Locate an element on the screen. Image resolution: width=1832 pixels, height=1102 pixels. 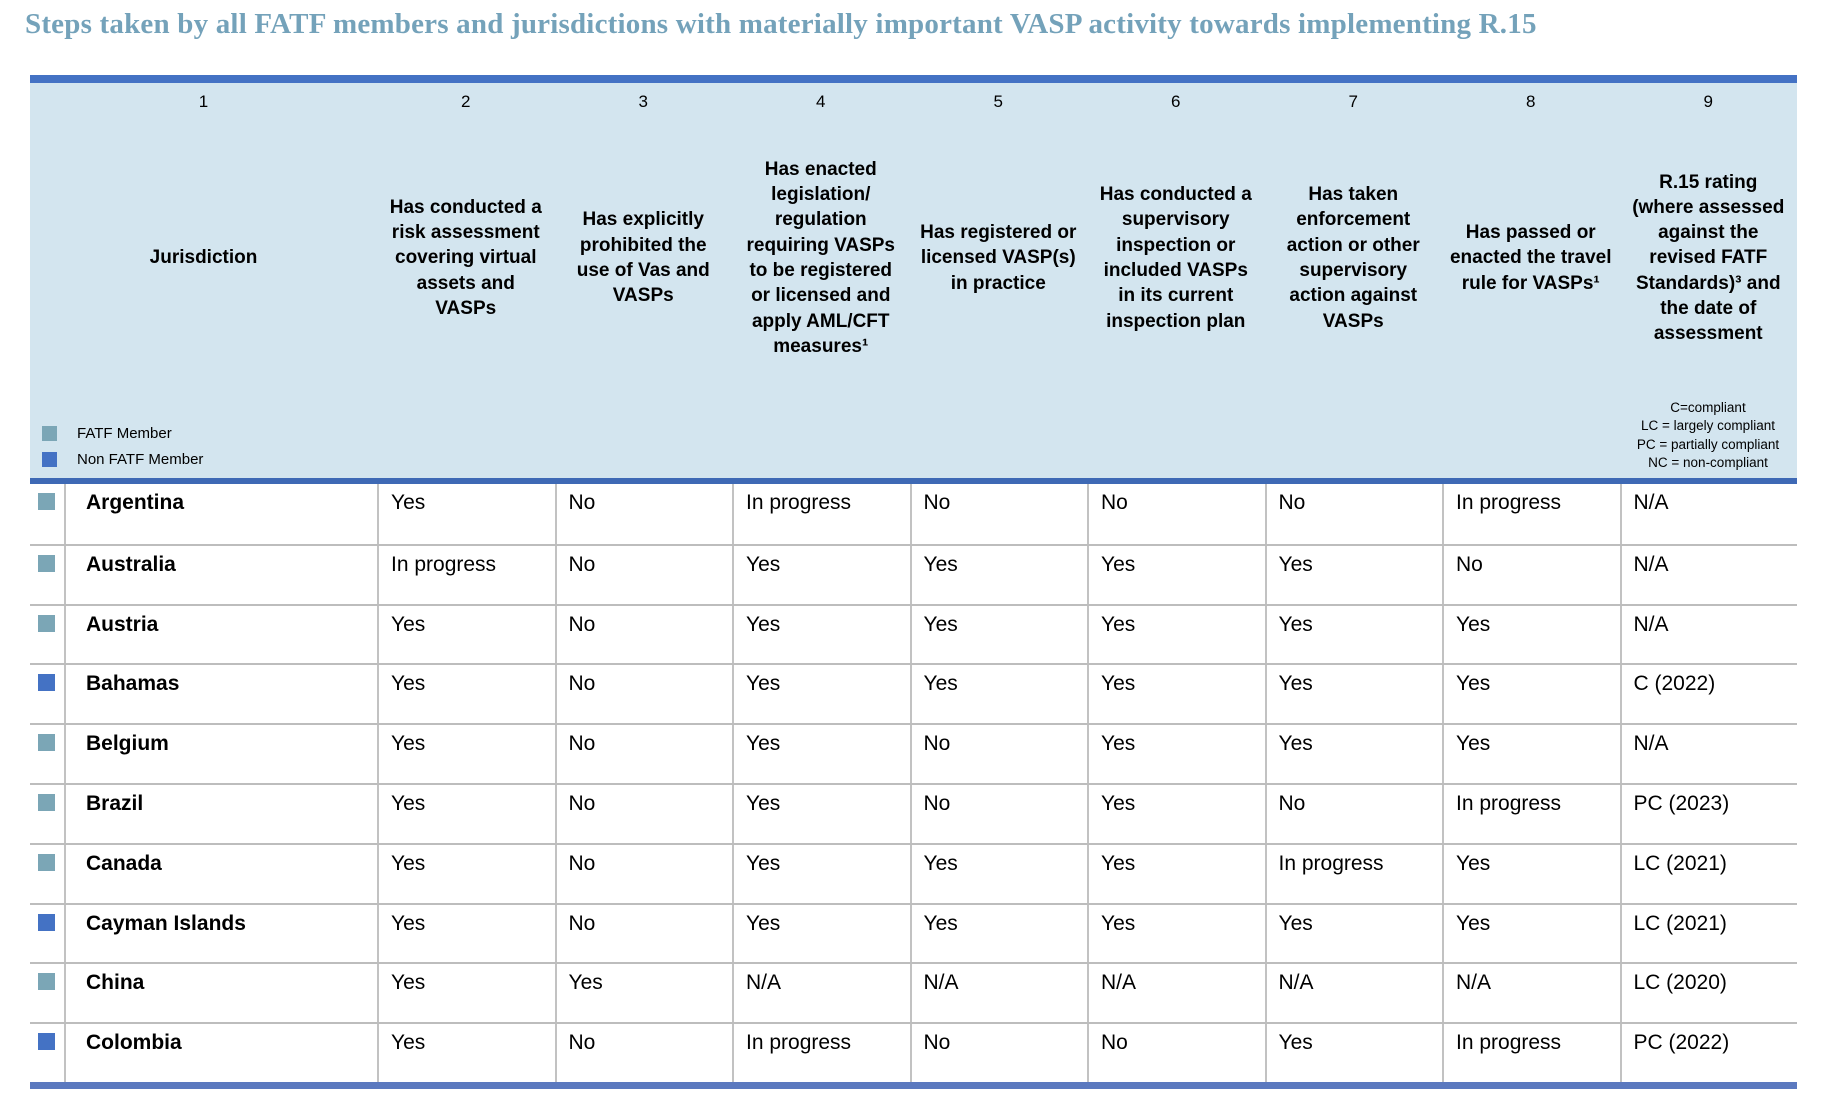
jurisdiction-name: Colombia is located at coordinates (220, 1053).